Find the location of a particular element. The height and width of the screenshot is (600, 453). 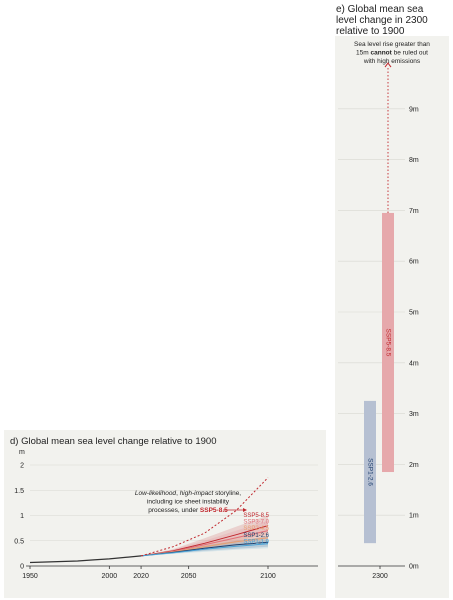

panel-e-note-line-1: Sea level rise greater than is located at coordinates (392, 44).